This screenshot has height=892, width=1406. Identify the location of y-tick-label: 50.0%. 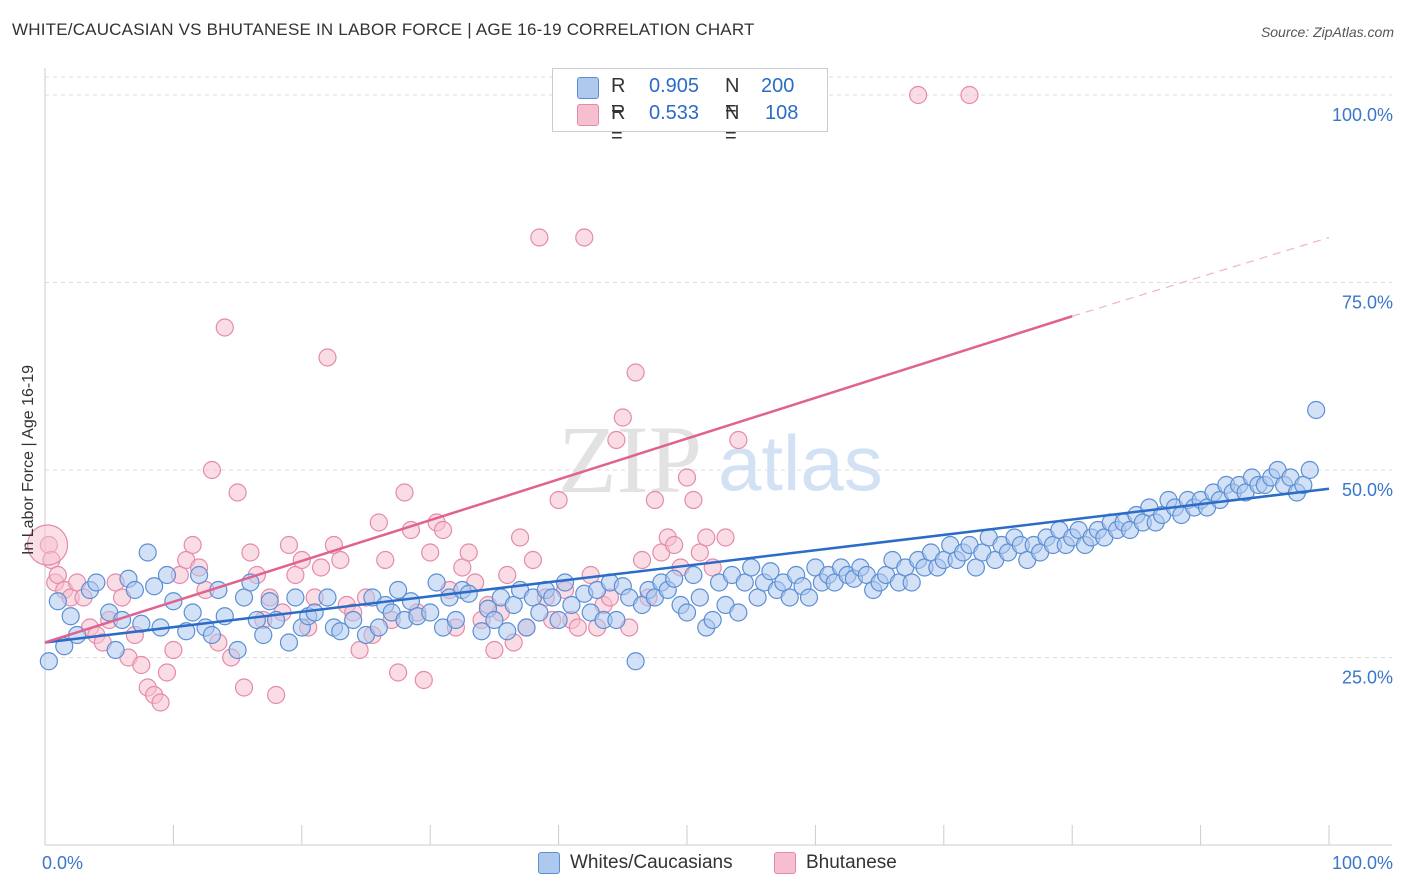
(1367, 490).